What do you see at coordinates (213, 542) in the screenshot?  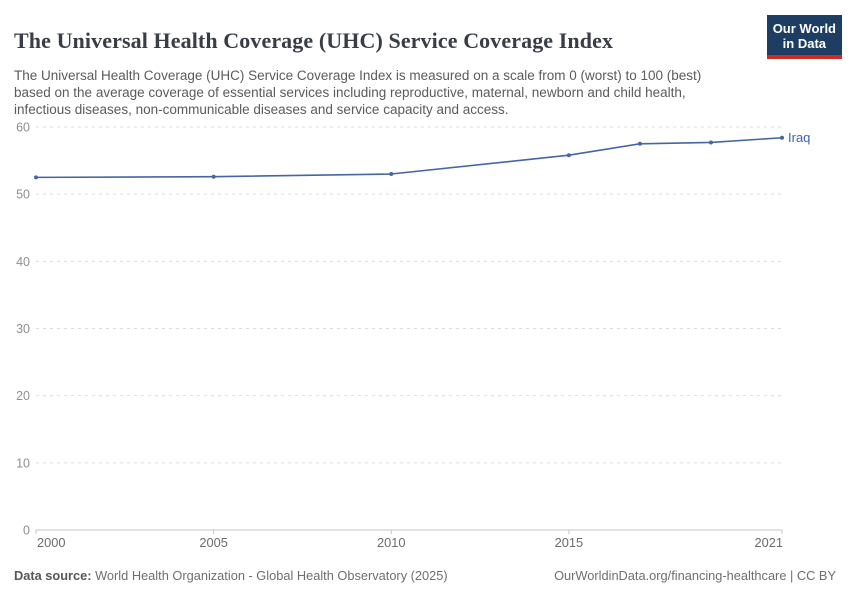 I see `x-tick-label-2005: 2005` at bounding box center [213, 542].